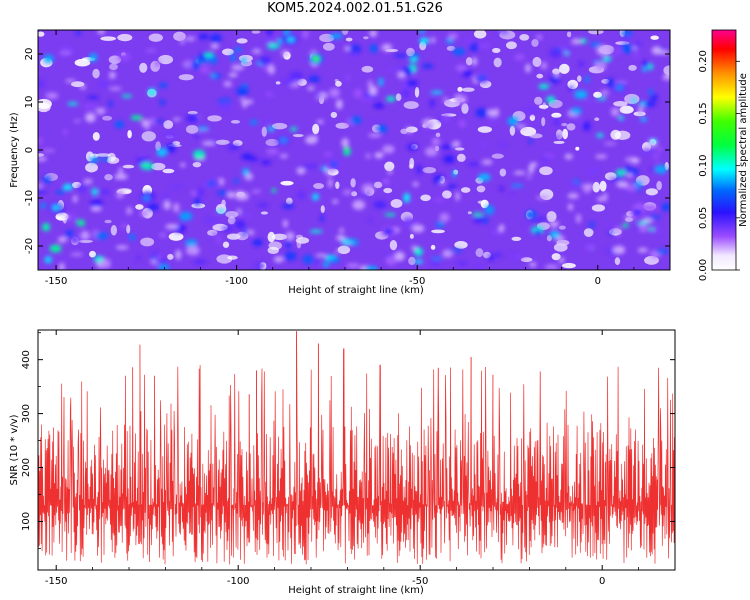  What do you see at coordinates (355, 8) in the screenshot?
I see `page-title: KOM5.2024.002.01.51.G26` at bounding box center [355, 8].